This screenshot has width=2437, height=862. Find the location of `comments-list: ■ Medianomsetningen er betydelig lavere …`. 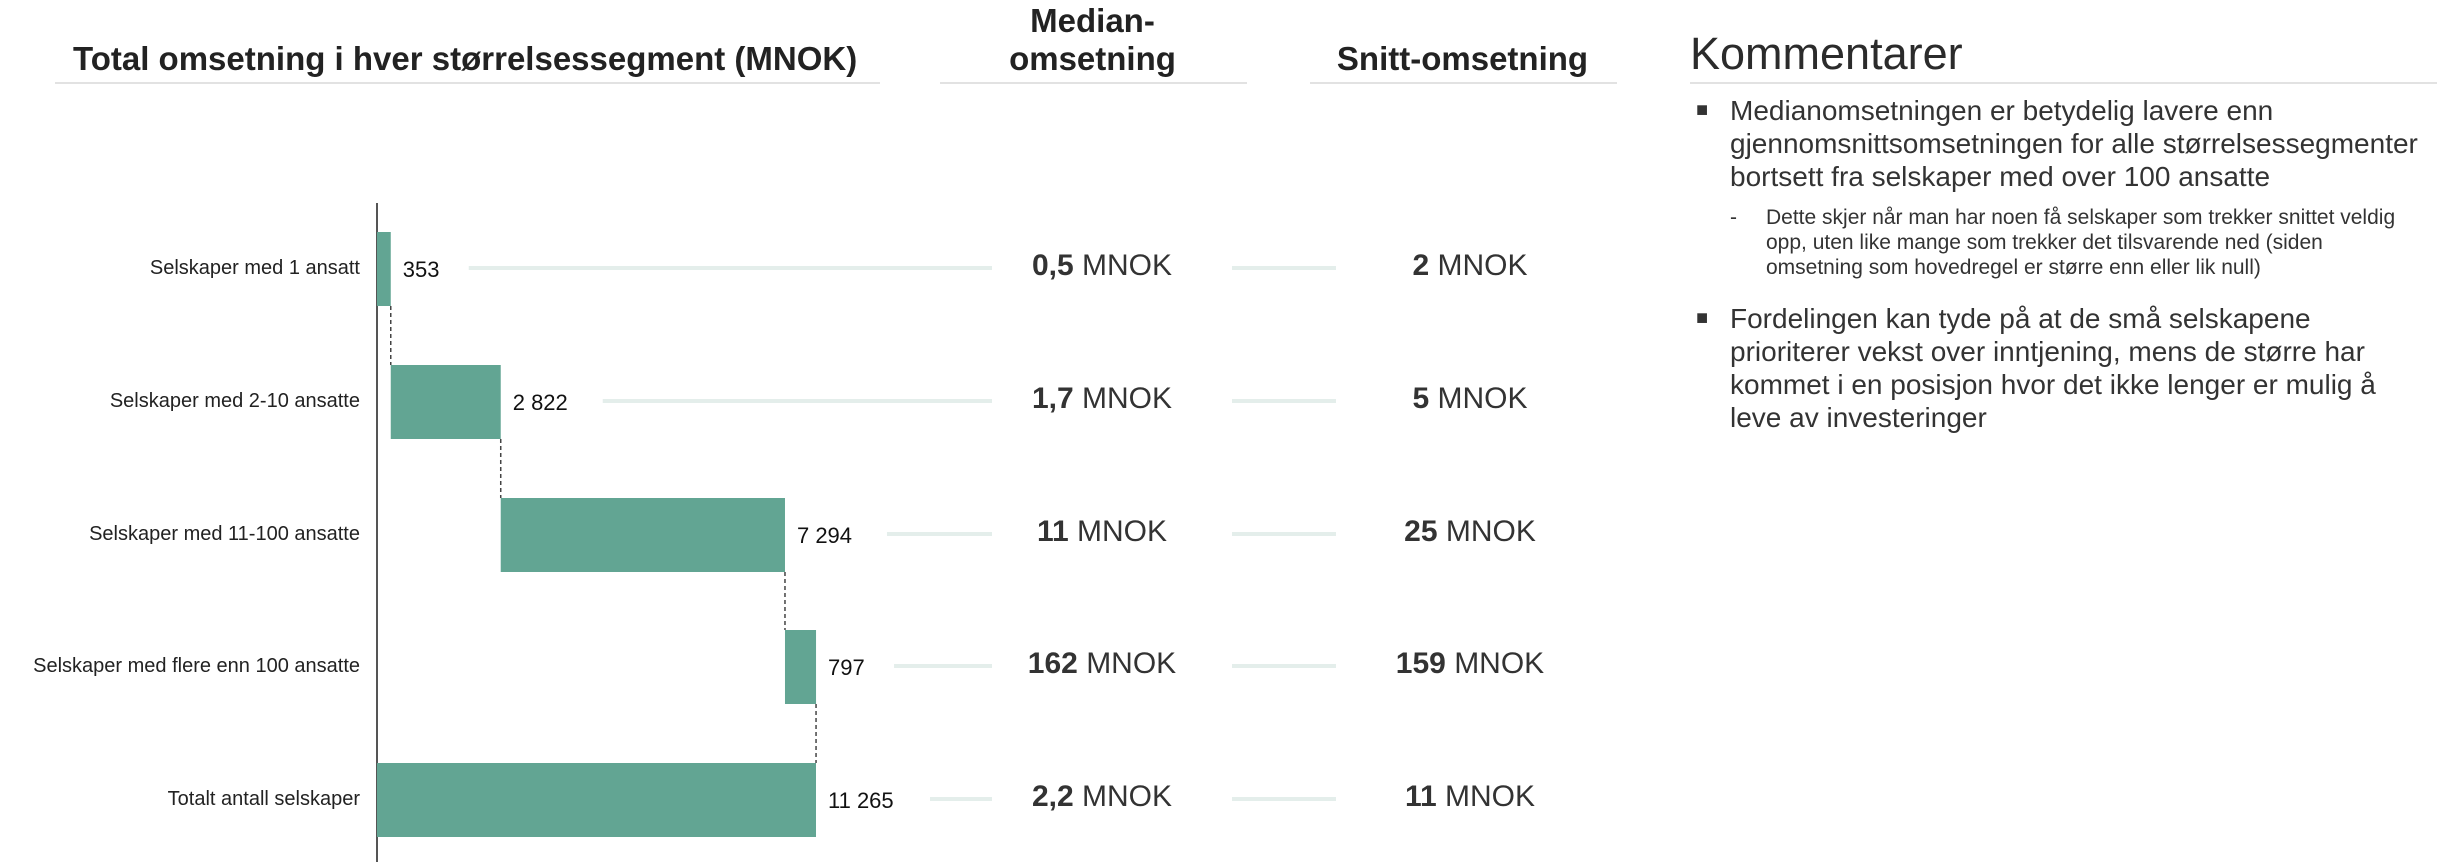

comments-list: ■ Medianomsetningen er betydelig lavere … is located at coordinates (2055, 272).